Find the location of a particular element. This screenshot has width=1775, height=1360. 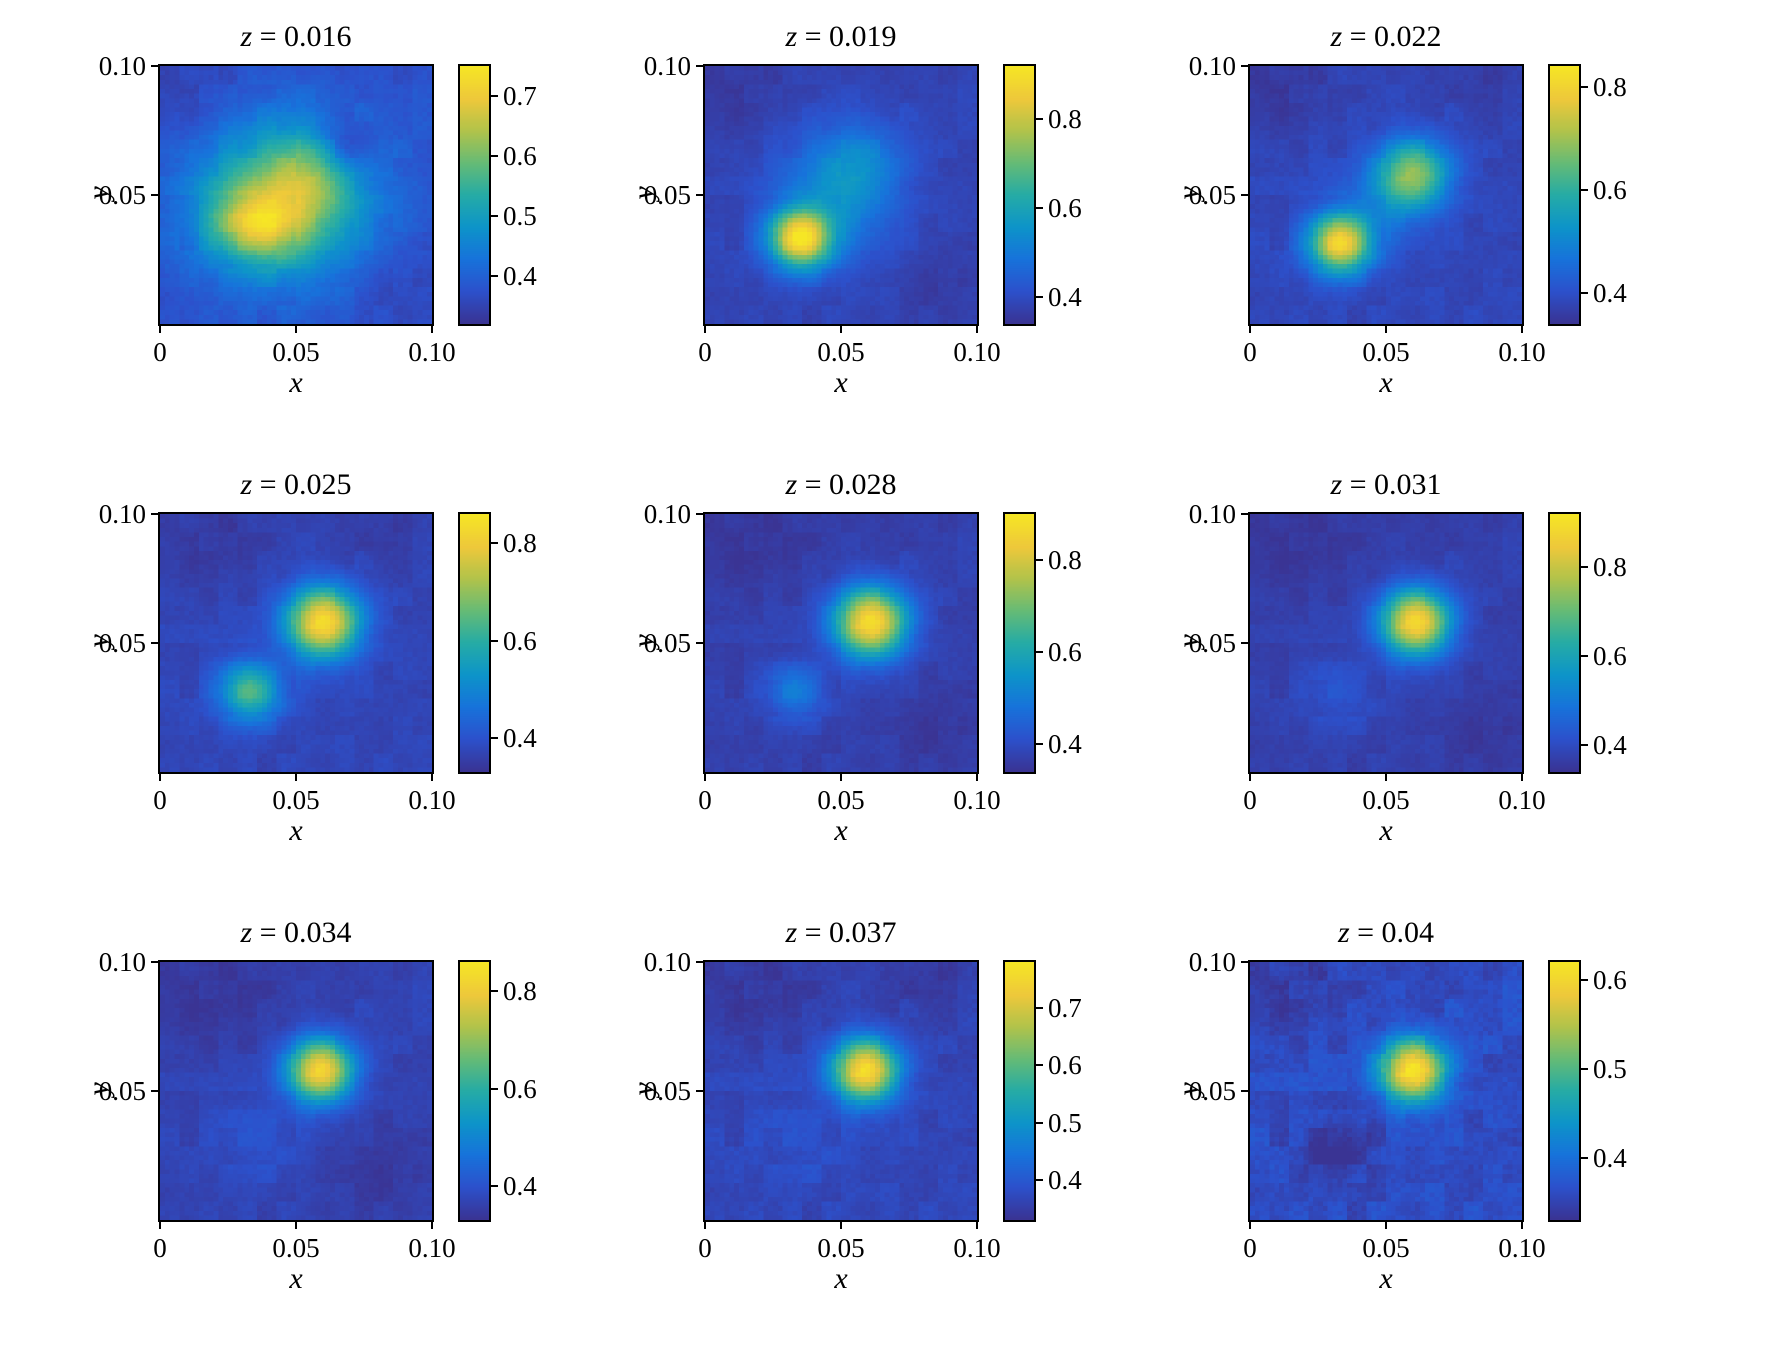

subplot-9: z = 0.04 y x 0 0.05 0.10 0.05 0.10 0.4 0.5 0.6 is located at coordinates (1402, 1136).